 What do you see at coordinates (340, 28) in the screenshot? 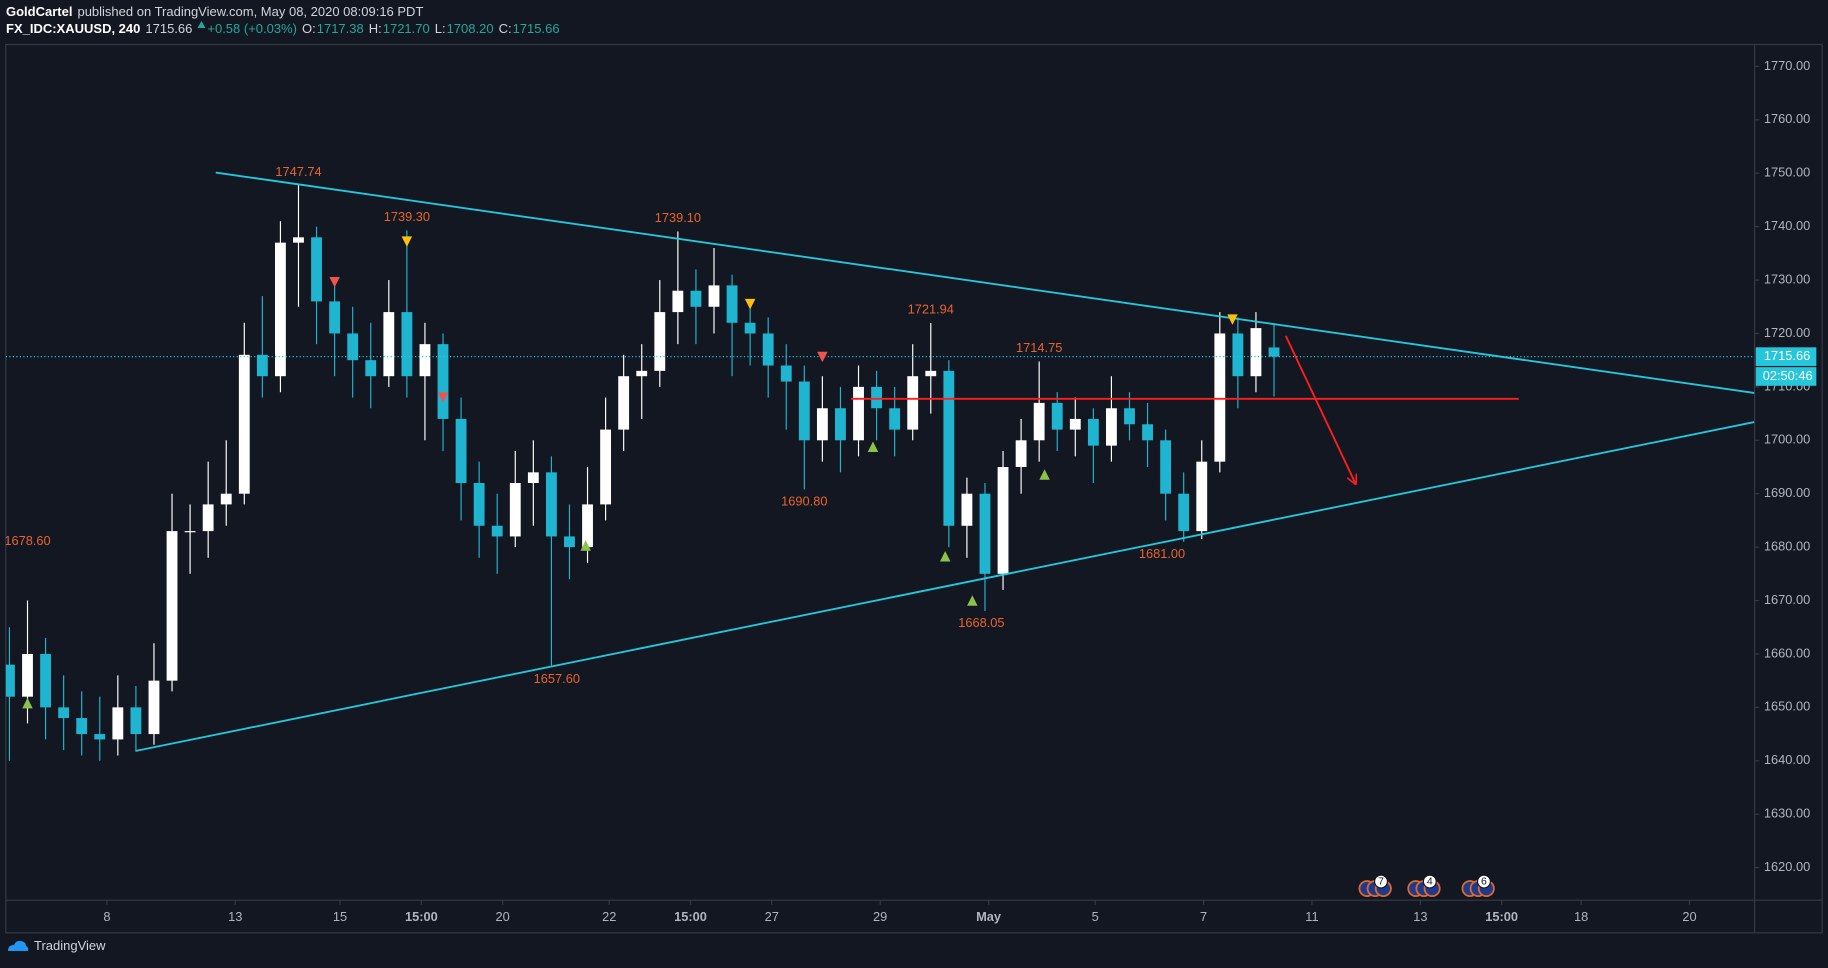
I see `ohlc-value: 1717.38` at bounding box center [340, 28].